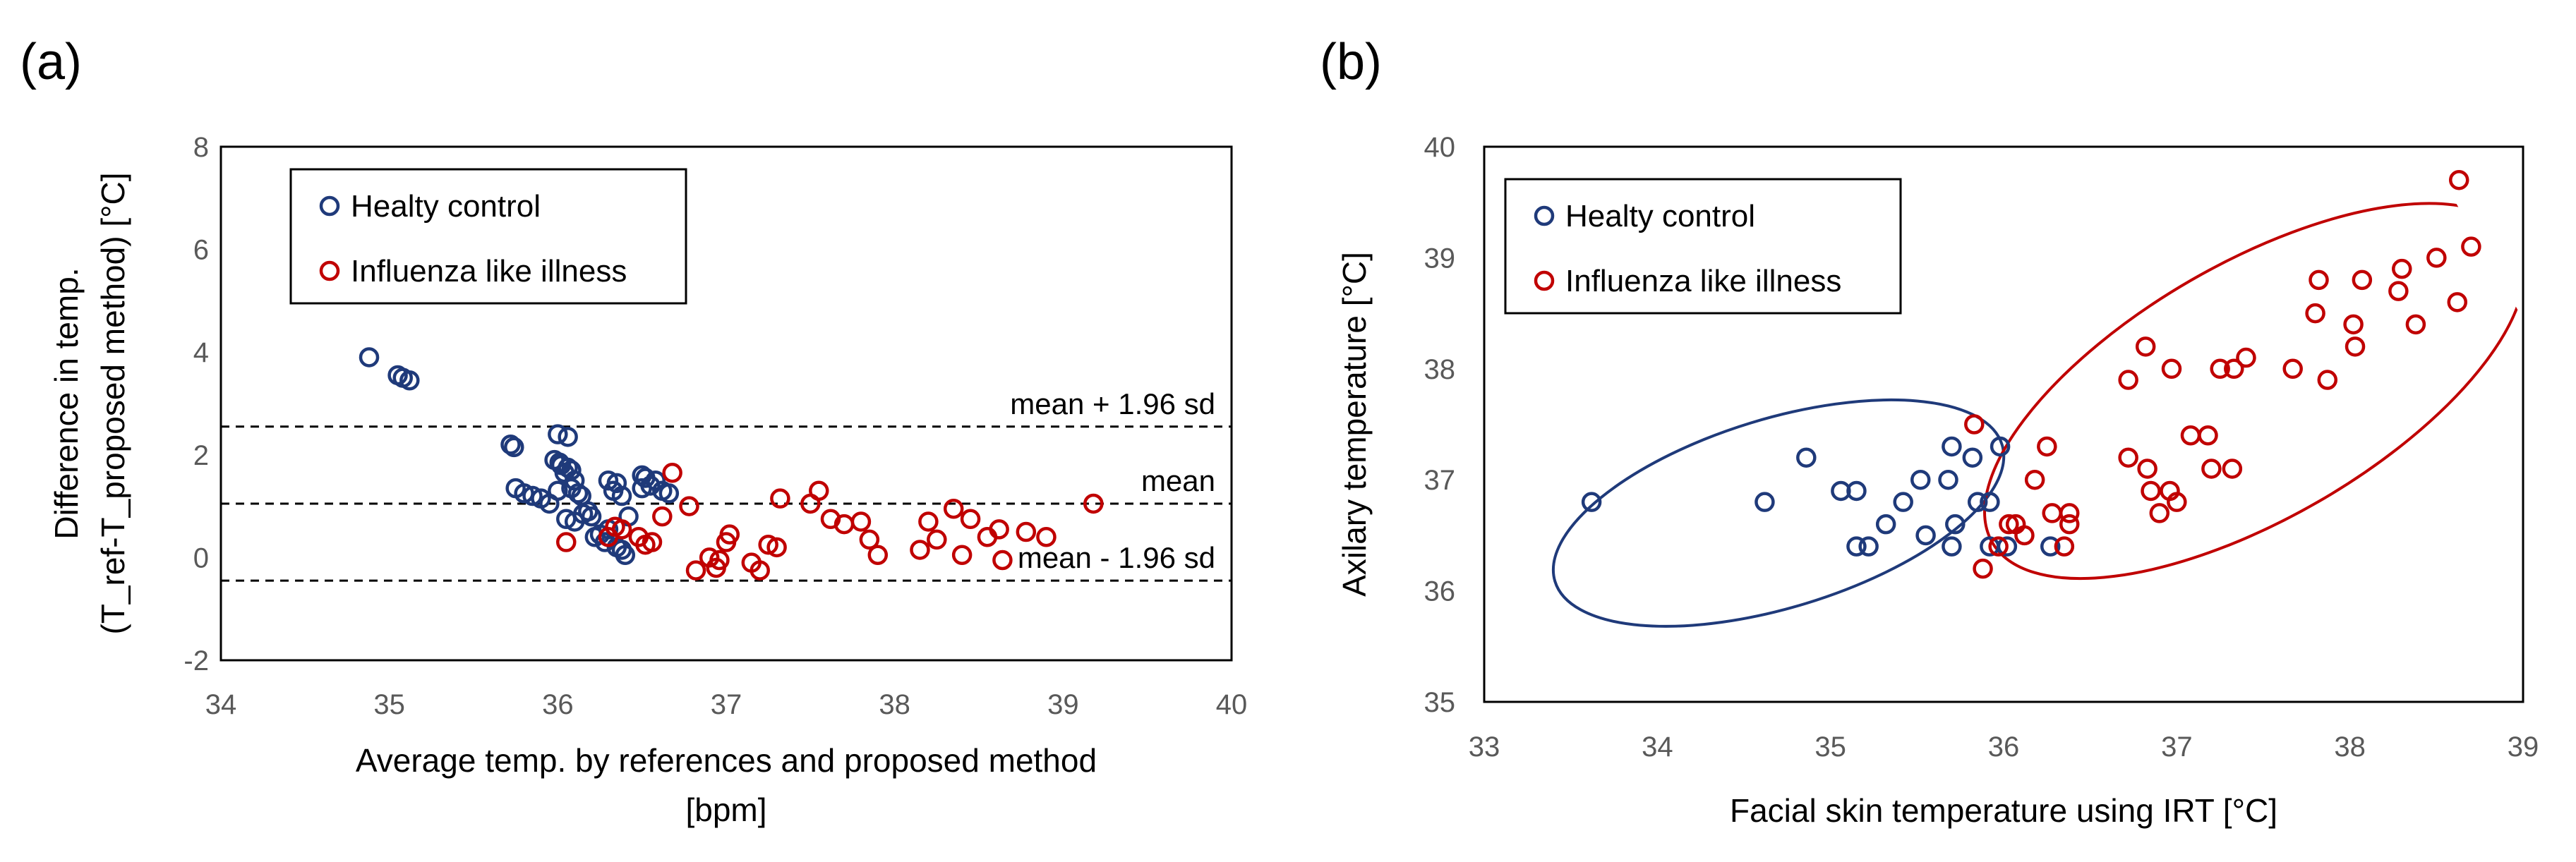  What do you see at coordinates (196, 660) in the screenshot?
I see `y-tick-label: -2` at bounding box center [196, 660].